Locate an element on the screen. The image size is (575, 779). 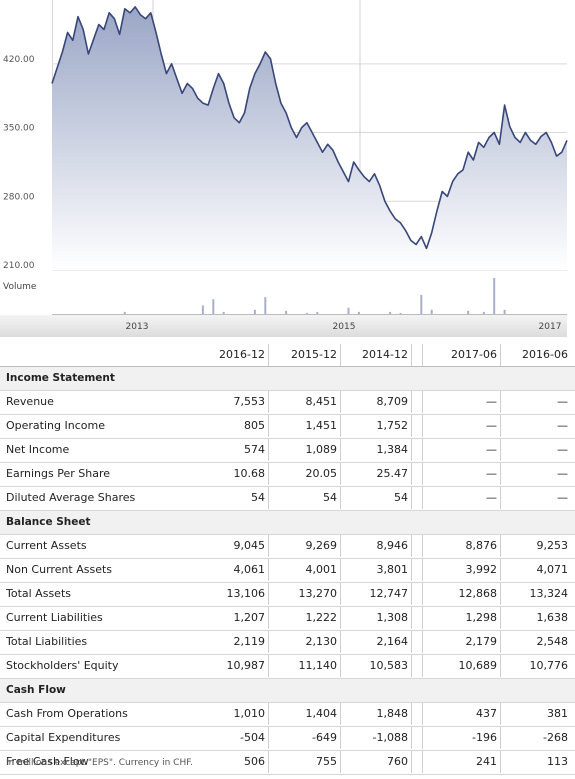
cell-value: 574 is located at coordinates (254, 449).